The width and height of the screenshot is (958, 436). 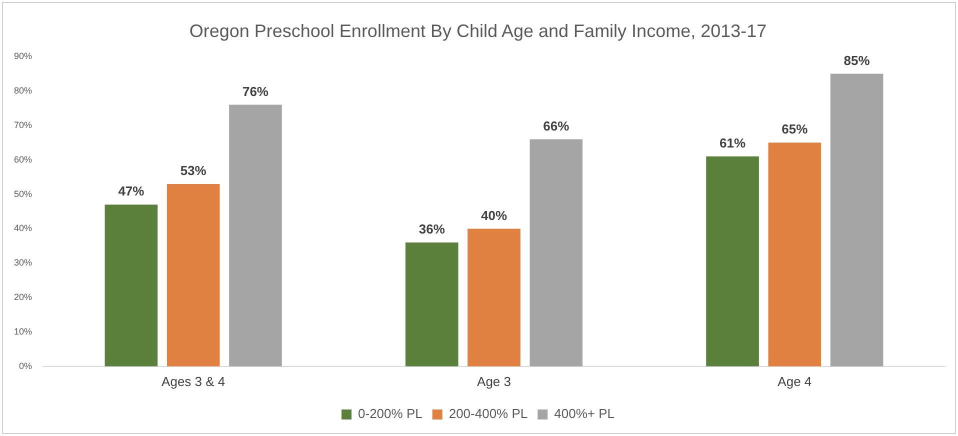 What do you see at coordinates (795, 129) in the screenshot?
I see `data-label: 65%` at bounding box center [795, 129].